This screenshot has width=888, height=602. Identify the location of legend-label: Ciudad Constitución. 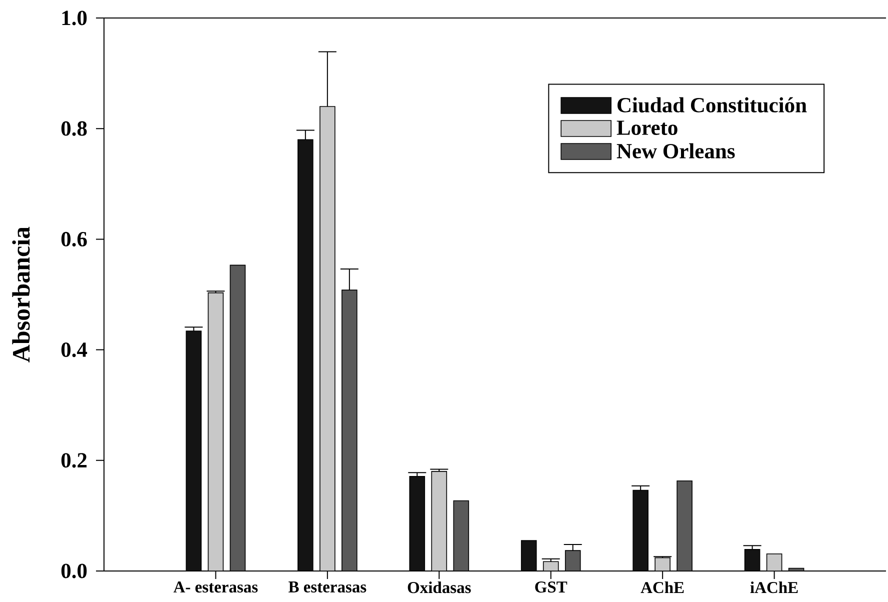
(712, 104).